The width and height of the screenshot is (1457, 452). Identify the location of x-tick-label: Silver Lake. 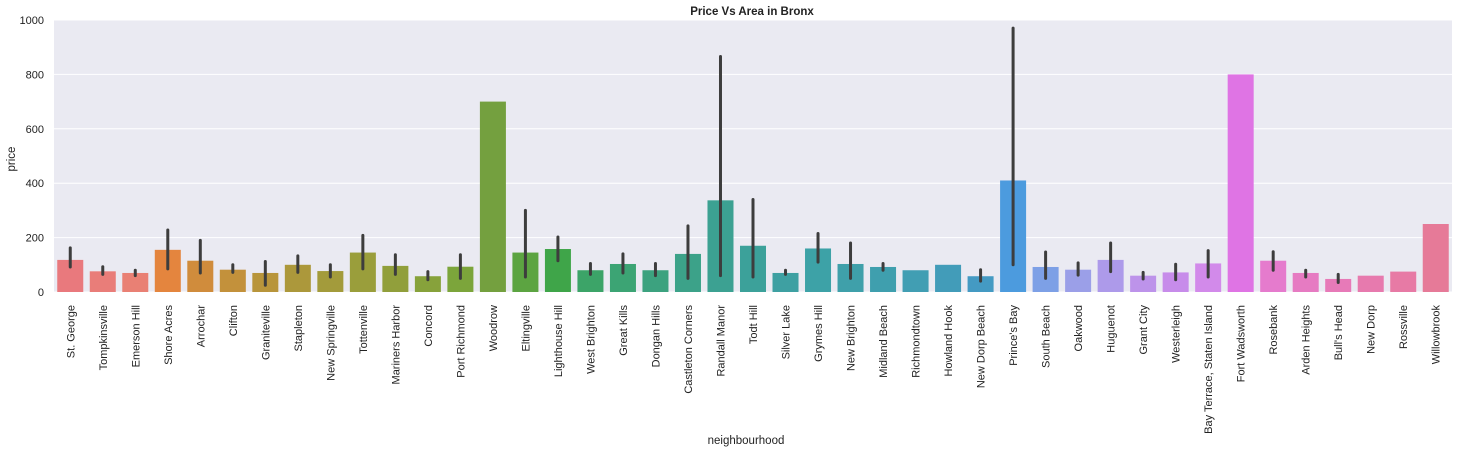
(787, 332).